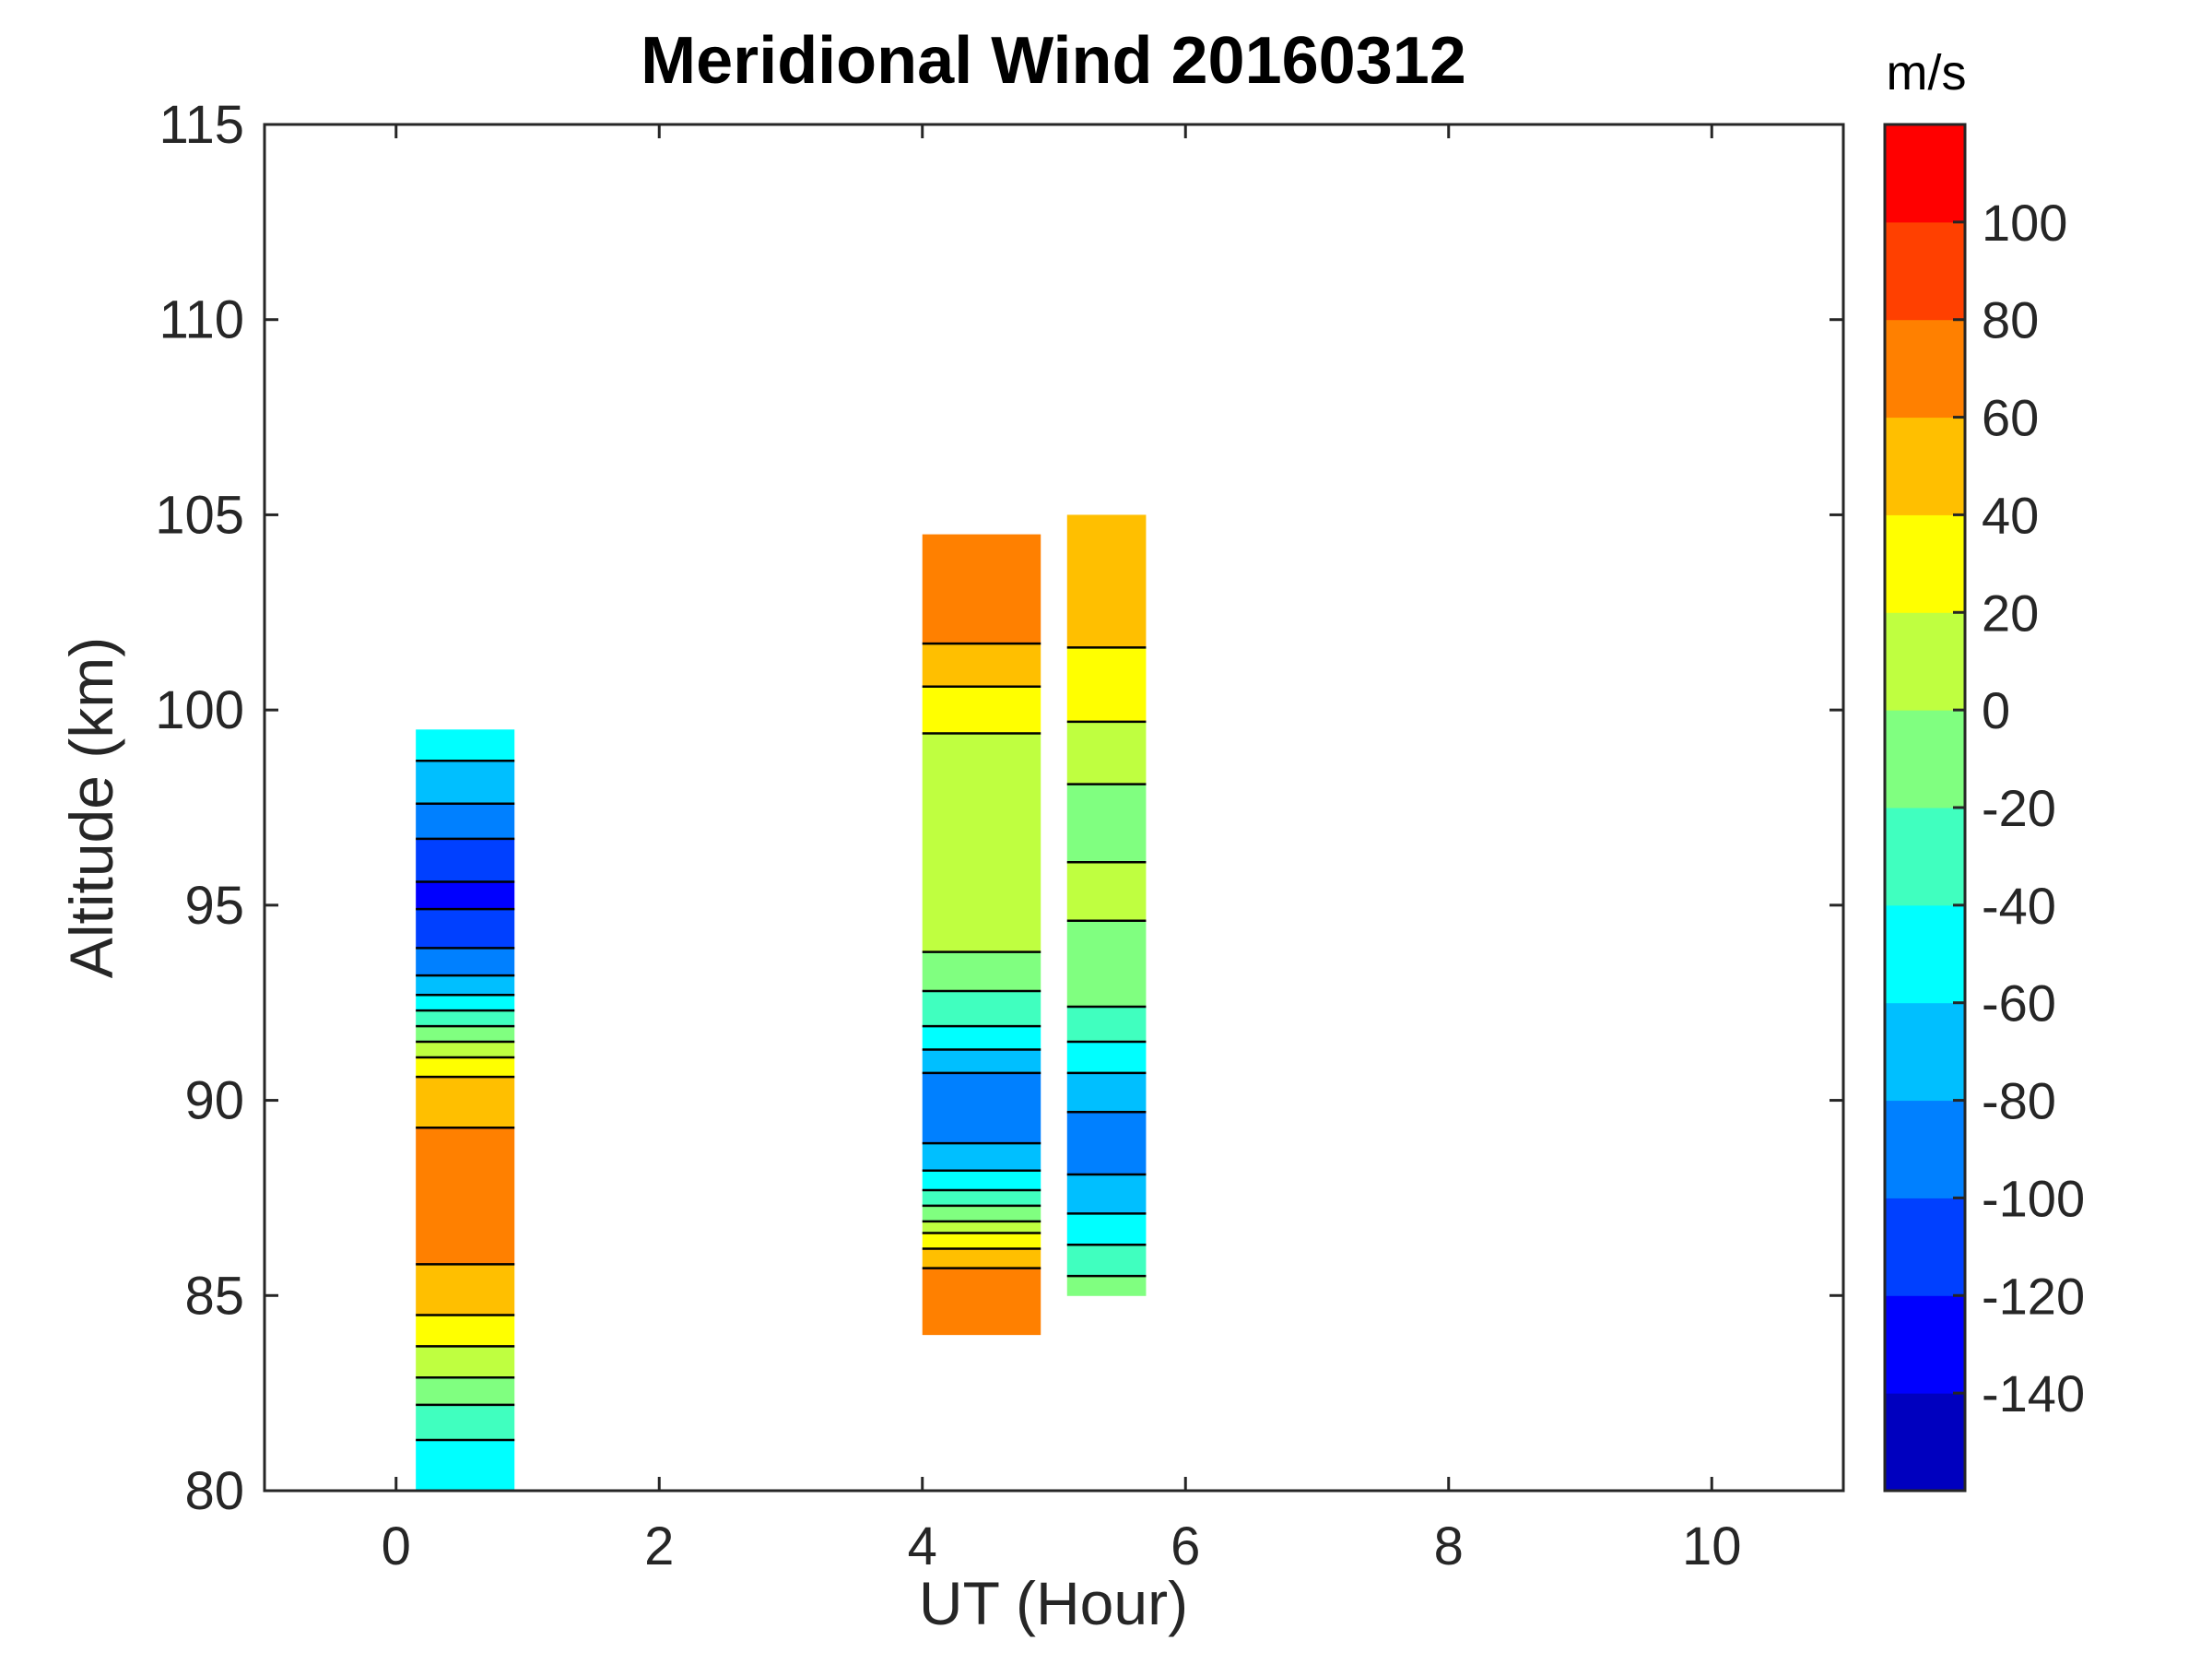 The height and width of the screenshot is (1664, 2212). What do you see at coordinates (1449, 1546) in the screenshot?
I see `x-tick-label: 8` at bounding box center [1449, 1546].